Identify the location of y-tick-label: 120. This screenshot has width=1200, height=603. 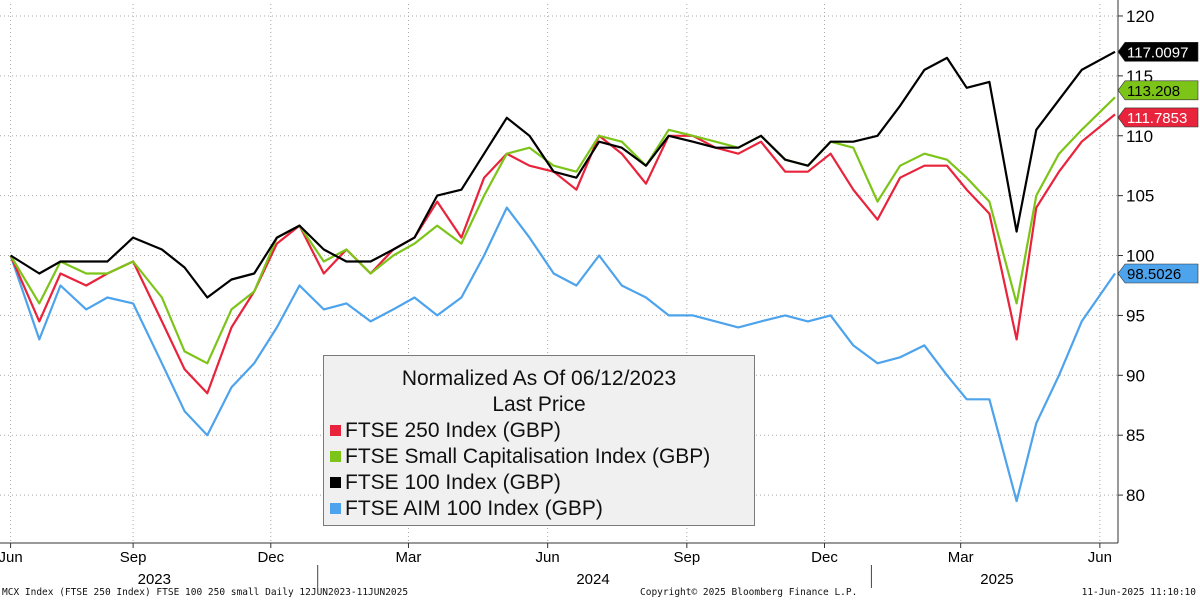
(1140, 16).